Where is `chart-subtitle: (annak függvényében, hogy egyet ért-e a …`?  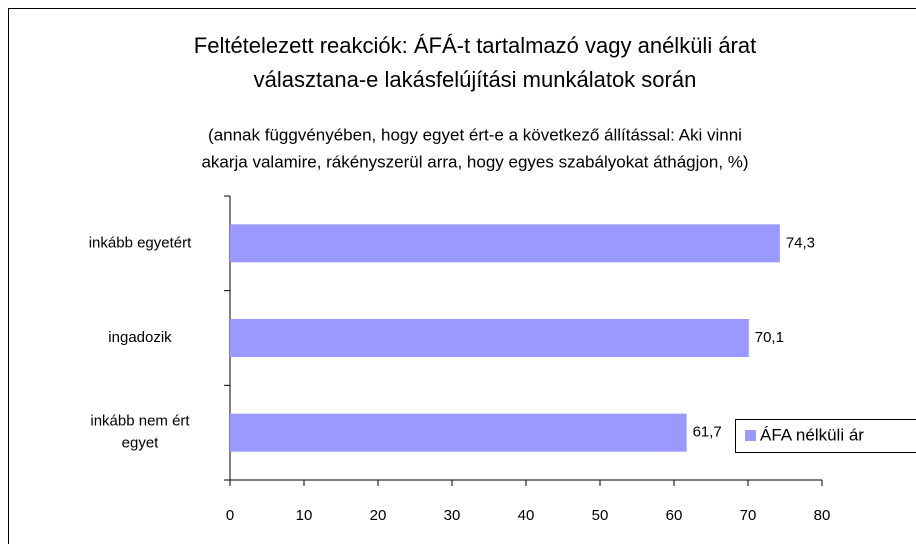
chart-subtitle: (annak függvényében, hogy egyet ért-e a … is located at coordinates (475, 134).